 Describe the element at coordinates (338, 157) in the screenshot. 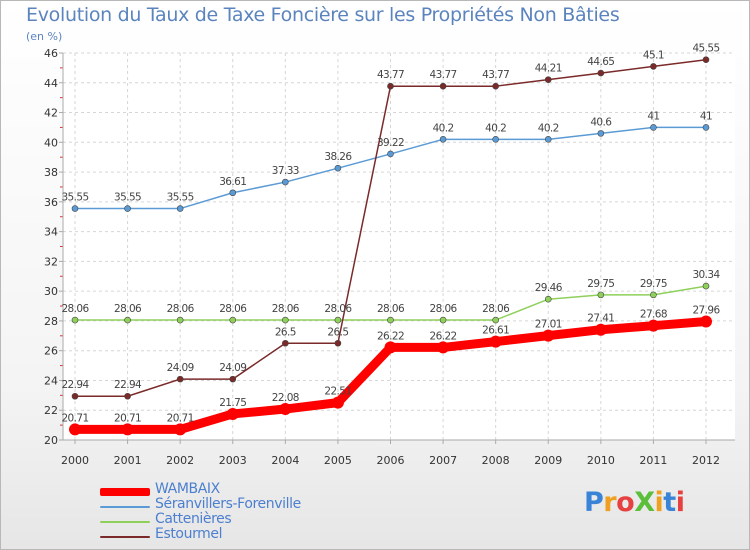

I see `data-label: 38.26` at that location.